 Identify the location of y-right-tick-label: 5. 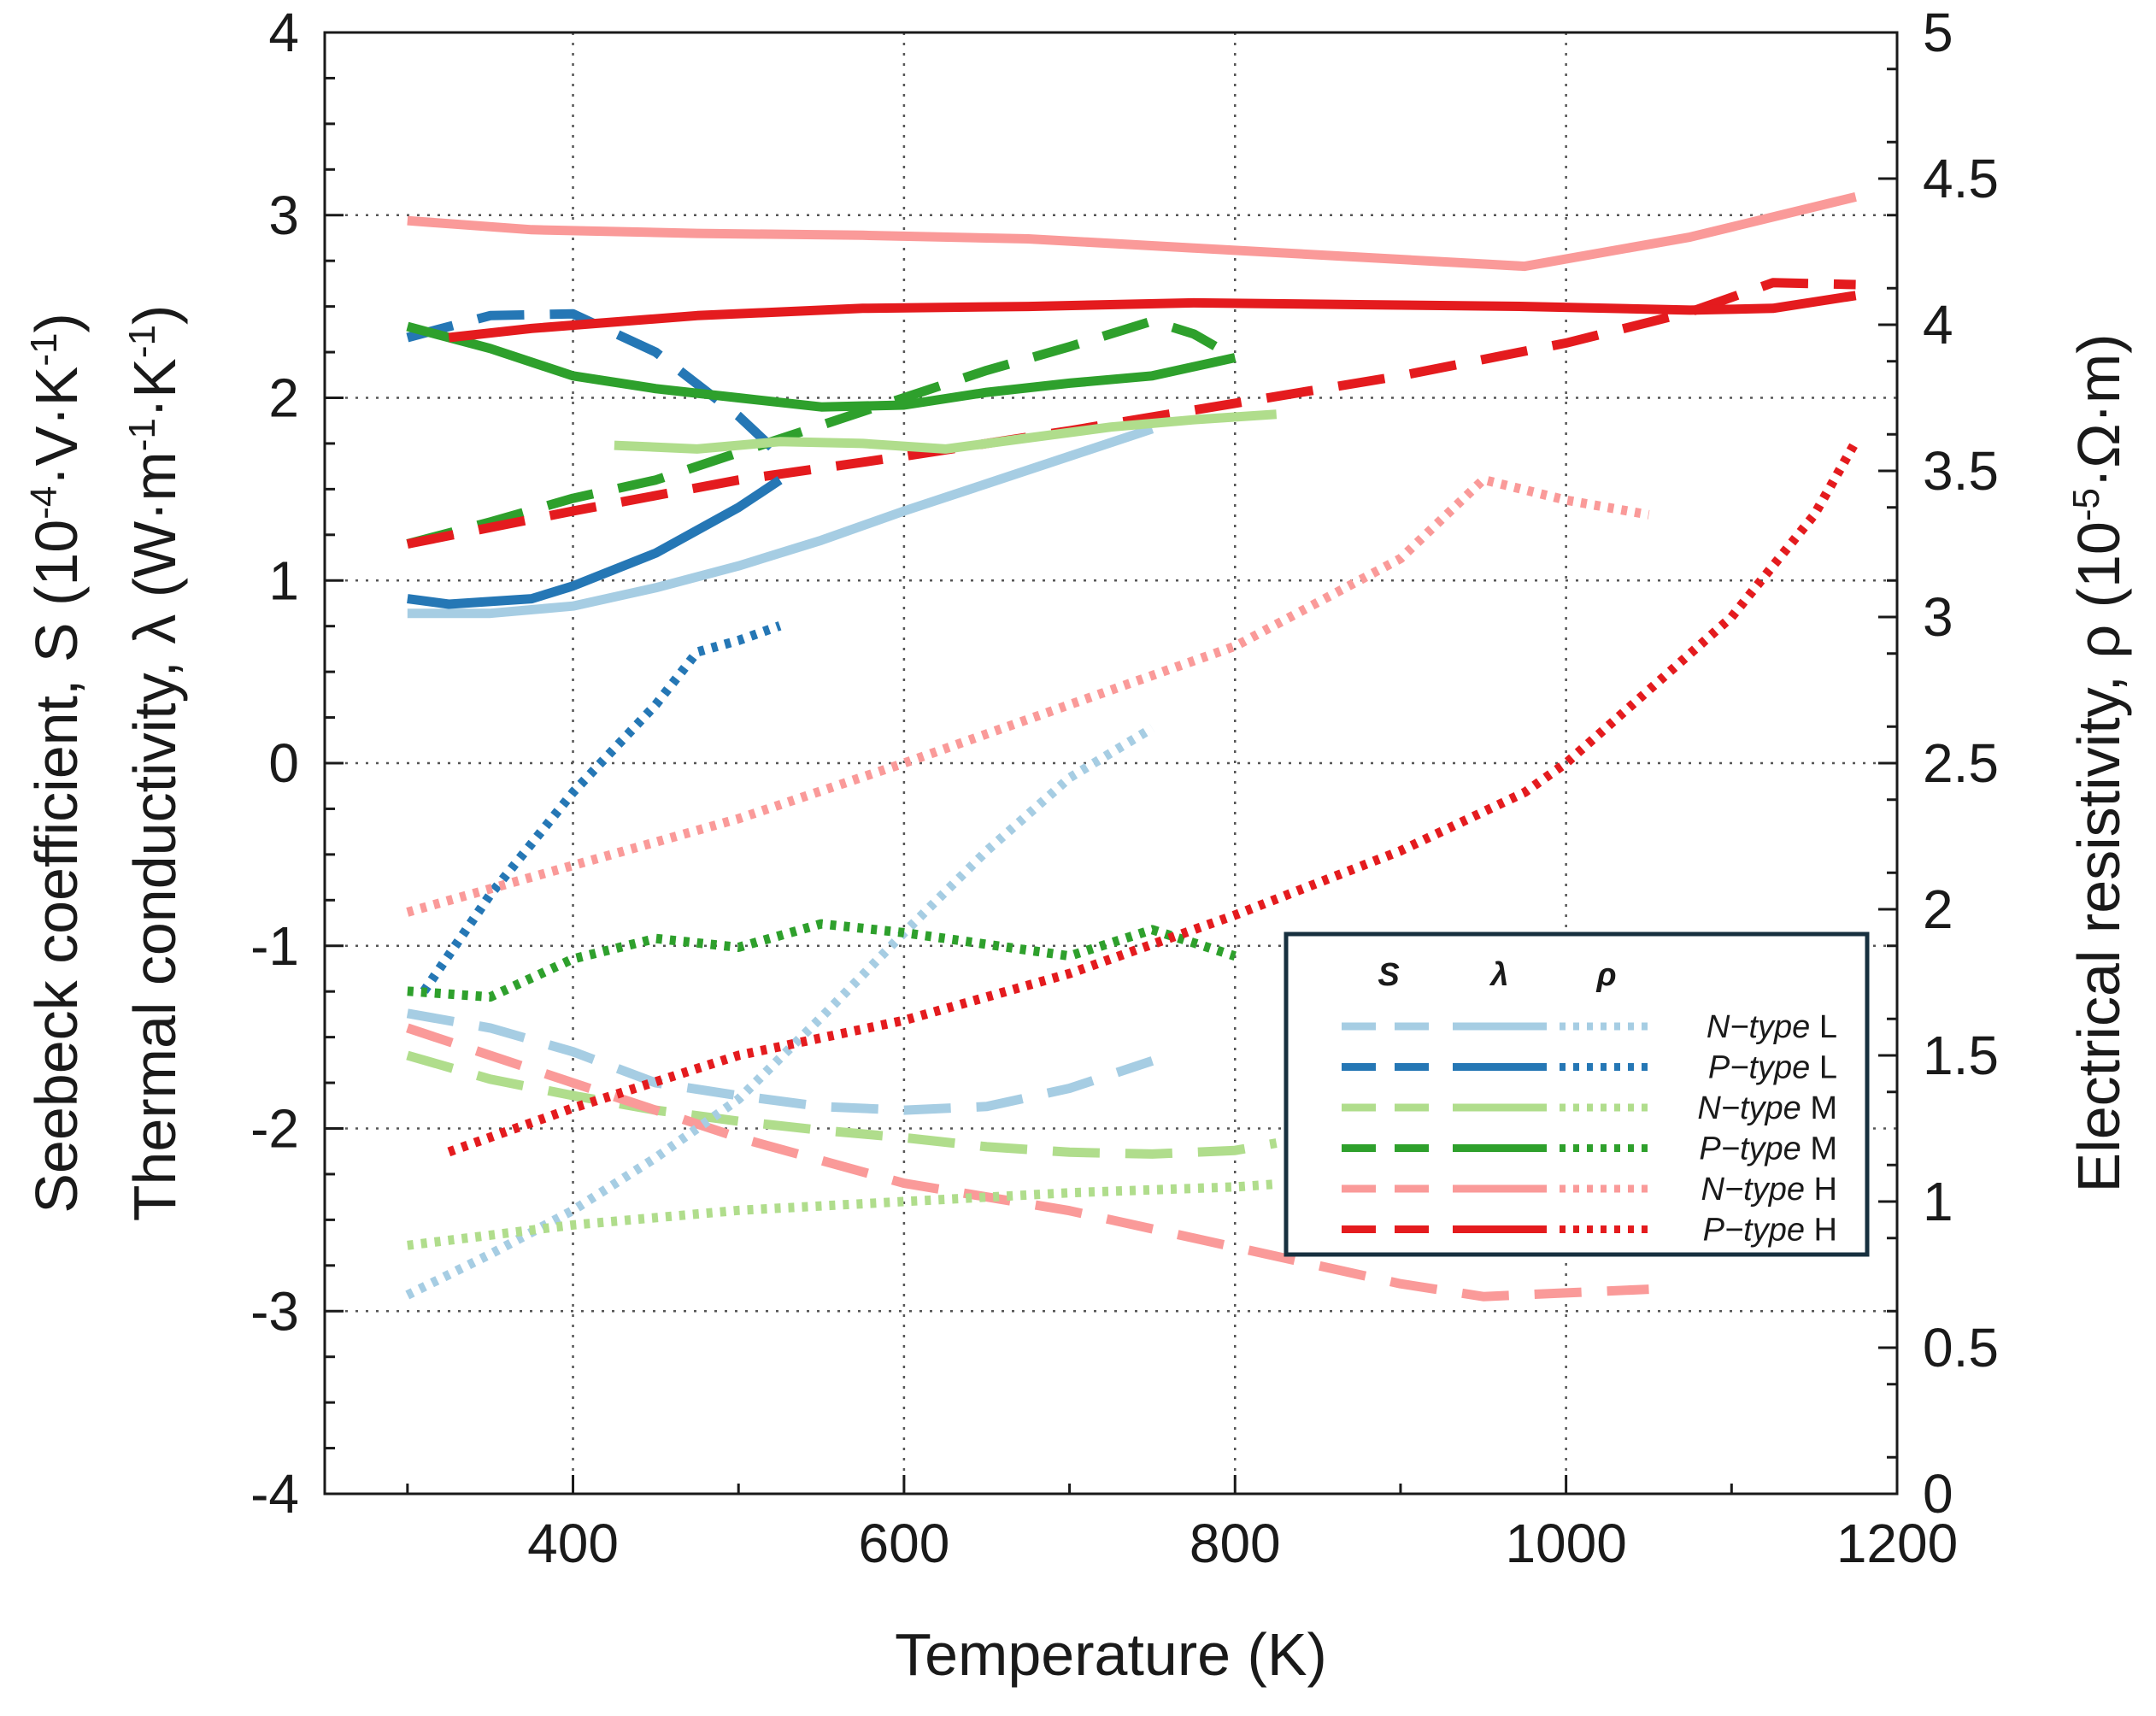
(1938, 32).